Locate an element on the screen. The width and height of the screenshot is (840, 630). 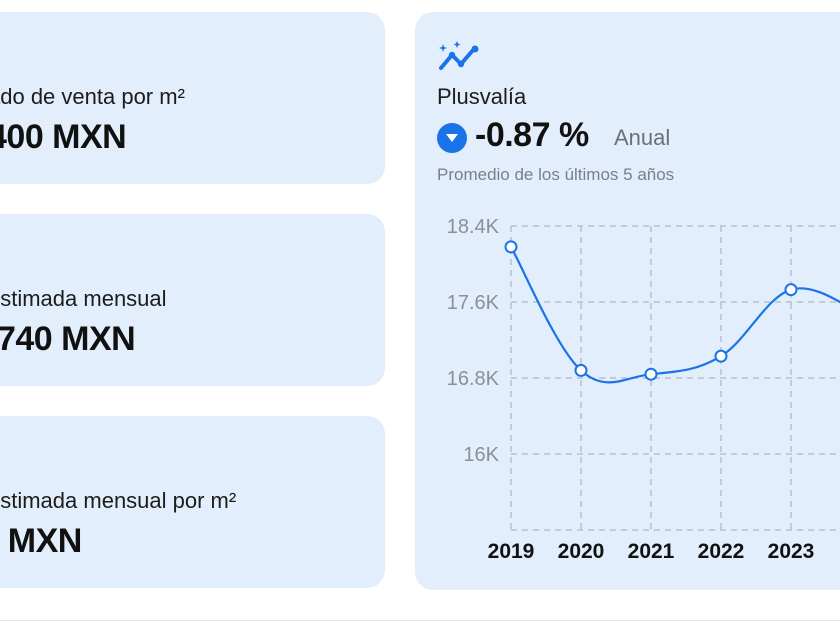
monthly-rent-m2-value: ) MXN is located at coordinates (41, 541).